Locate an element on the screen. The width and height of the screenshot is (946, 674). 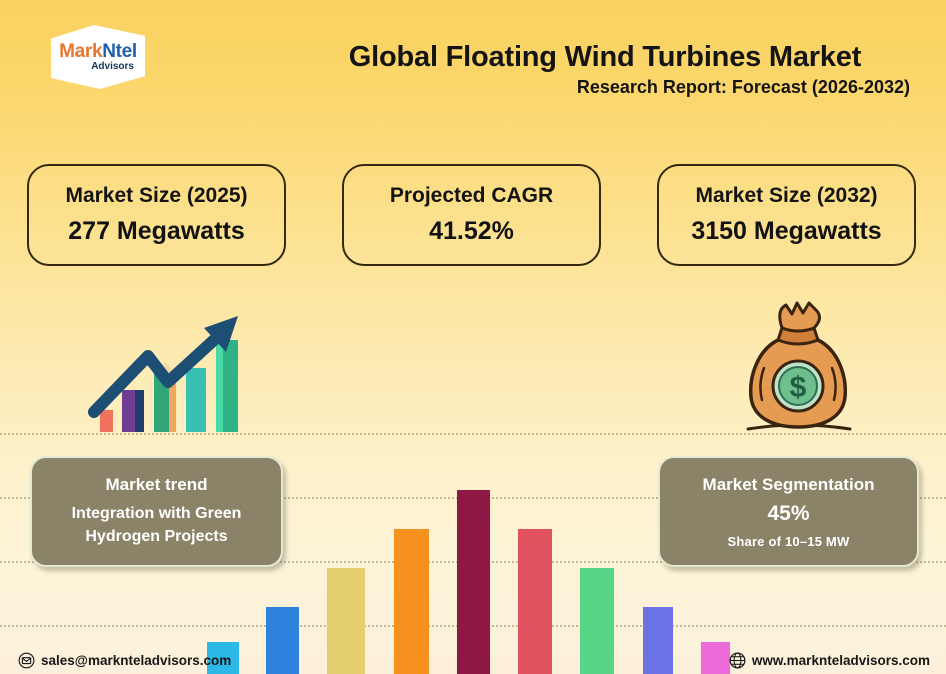
footer-email: sales@marknteladvisors.com is located at coordinates (124, 660).